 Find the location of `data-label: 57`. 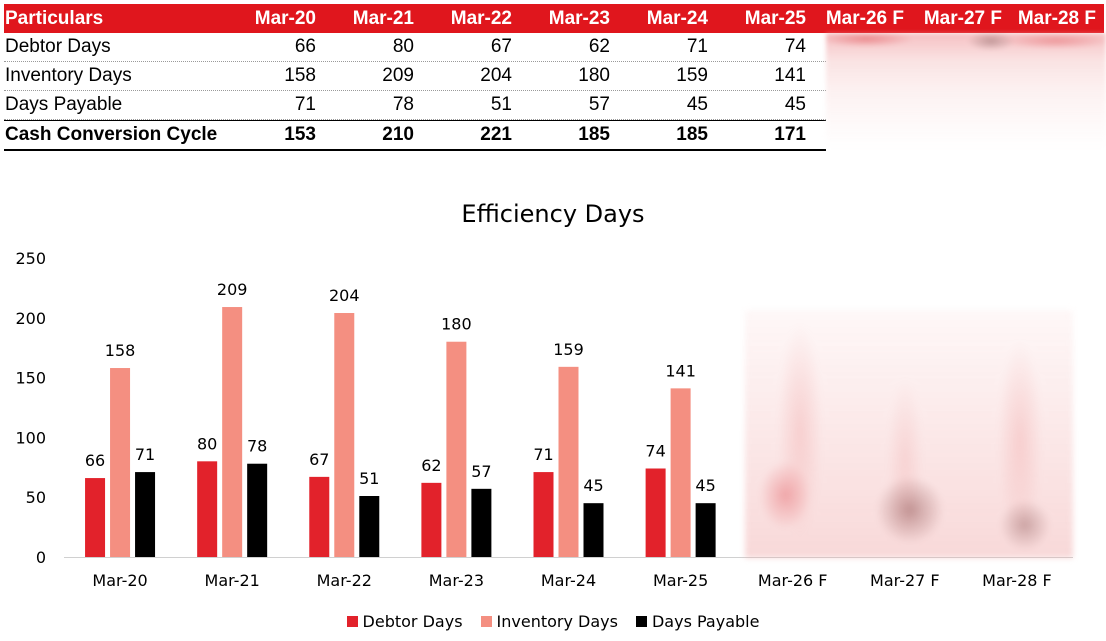

data-label: 57 is located at coordinates (481, 471).